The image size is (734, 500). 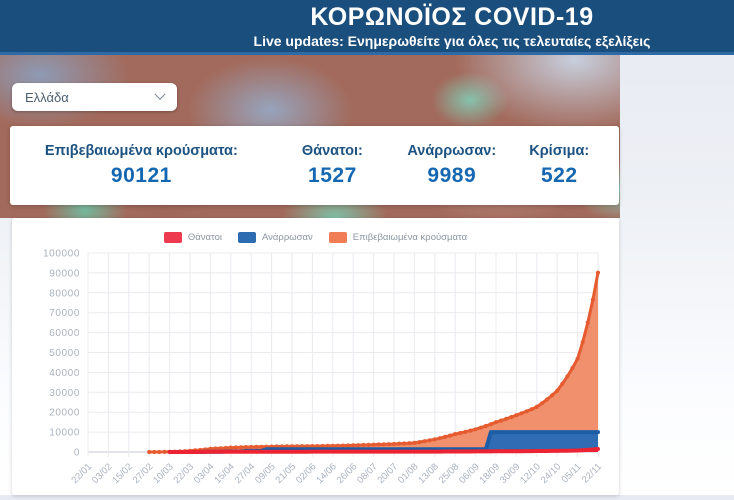 What do you see at coordinates (184, 473) in the screenshot?
I see `svg-text: 22/03` at bounding box center [184, 473].